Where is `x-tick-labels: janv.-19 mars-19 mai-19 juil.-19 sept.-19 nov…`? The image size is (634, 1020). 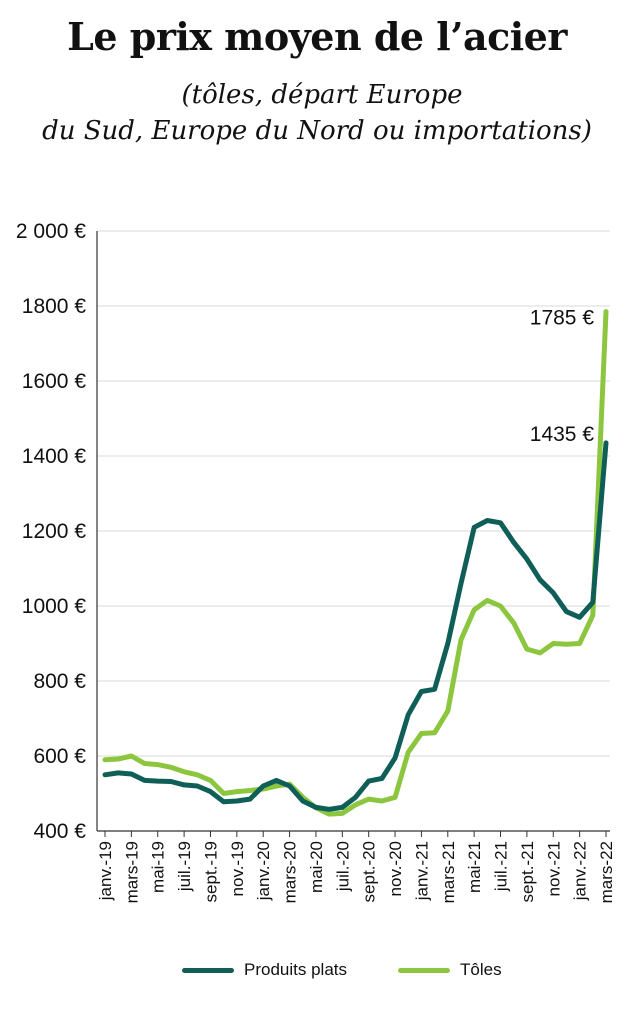 x-tick-labels: janv.-19 mars-19 mai-19 juil.-19 sept.-19 nov… is located at coordinates (356, 872).